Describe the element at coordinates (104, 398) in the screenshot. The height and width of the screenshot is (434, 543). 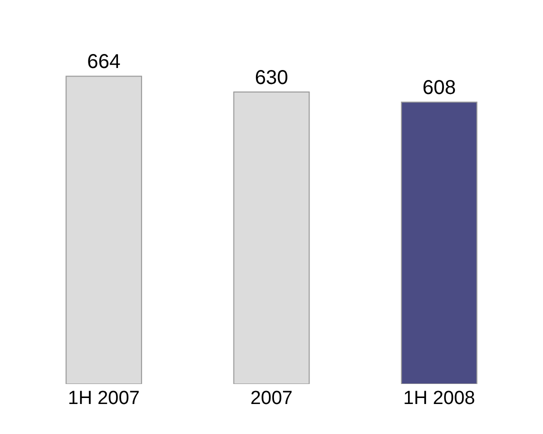
I see `x-tick-label: 1H 2007` at that location.